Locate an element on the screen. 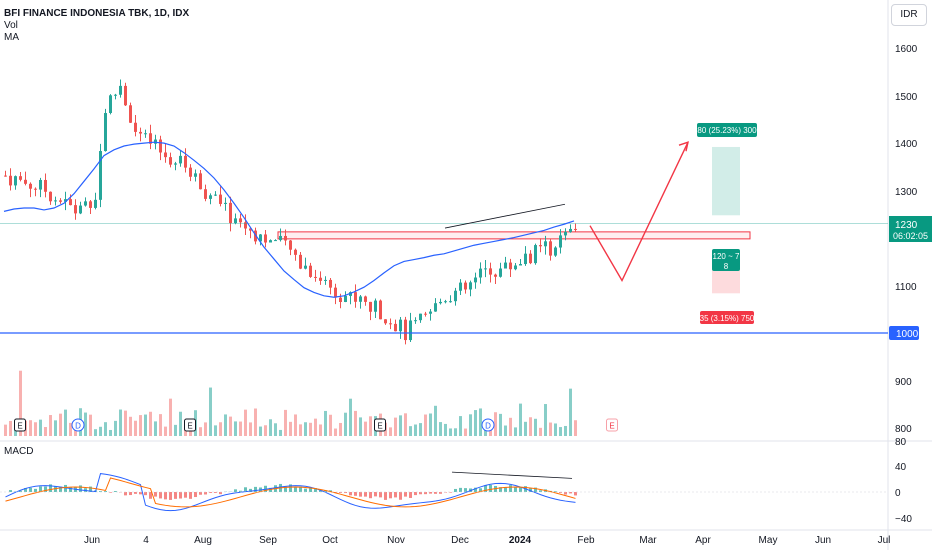  time-tick-label: Apr is located at coordinates (703, 540).